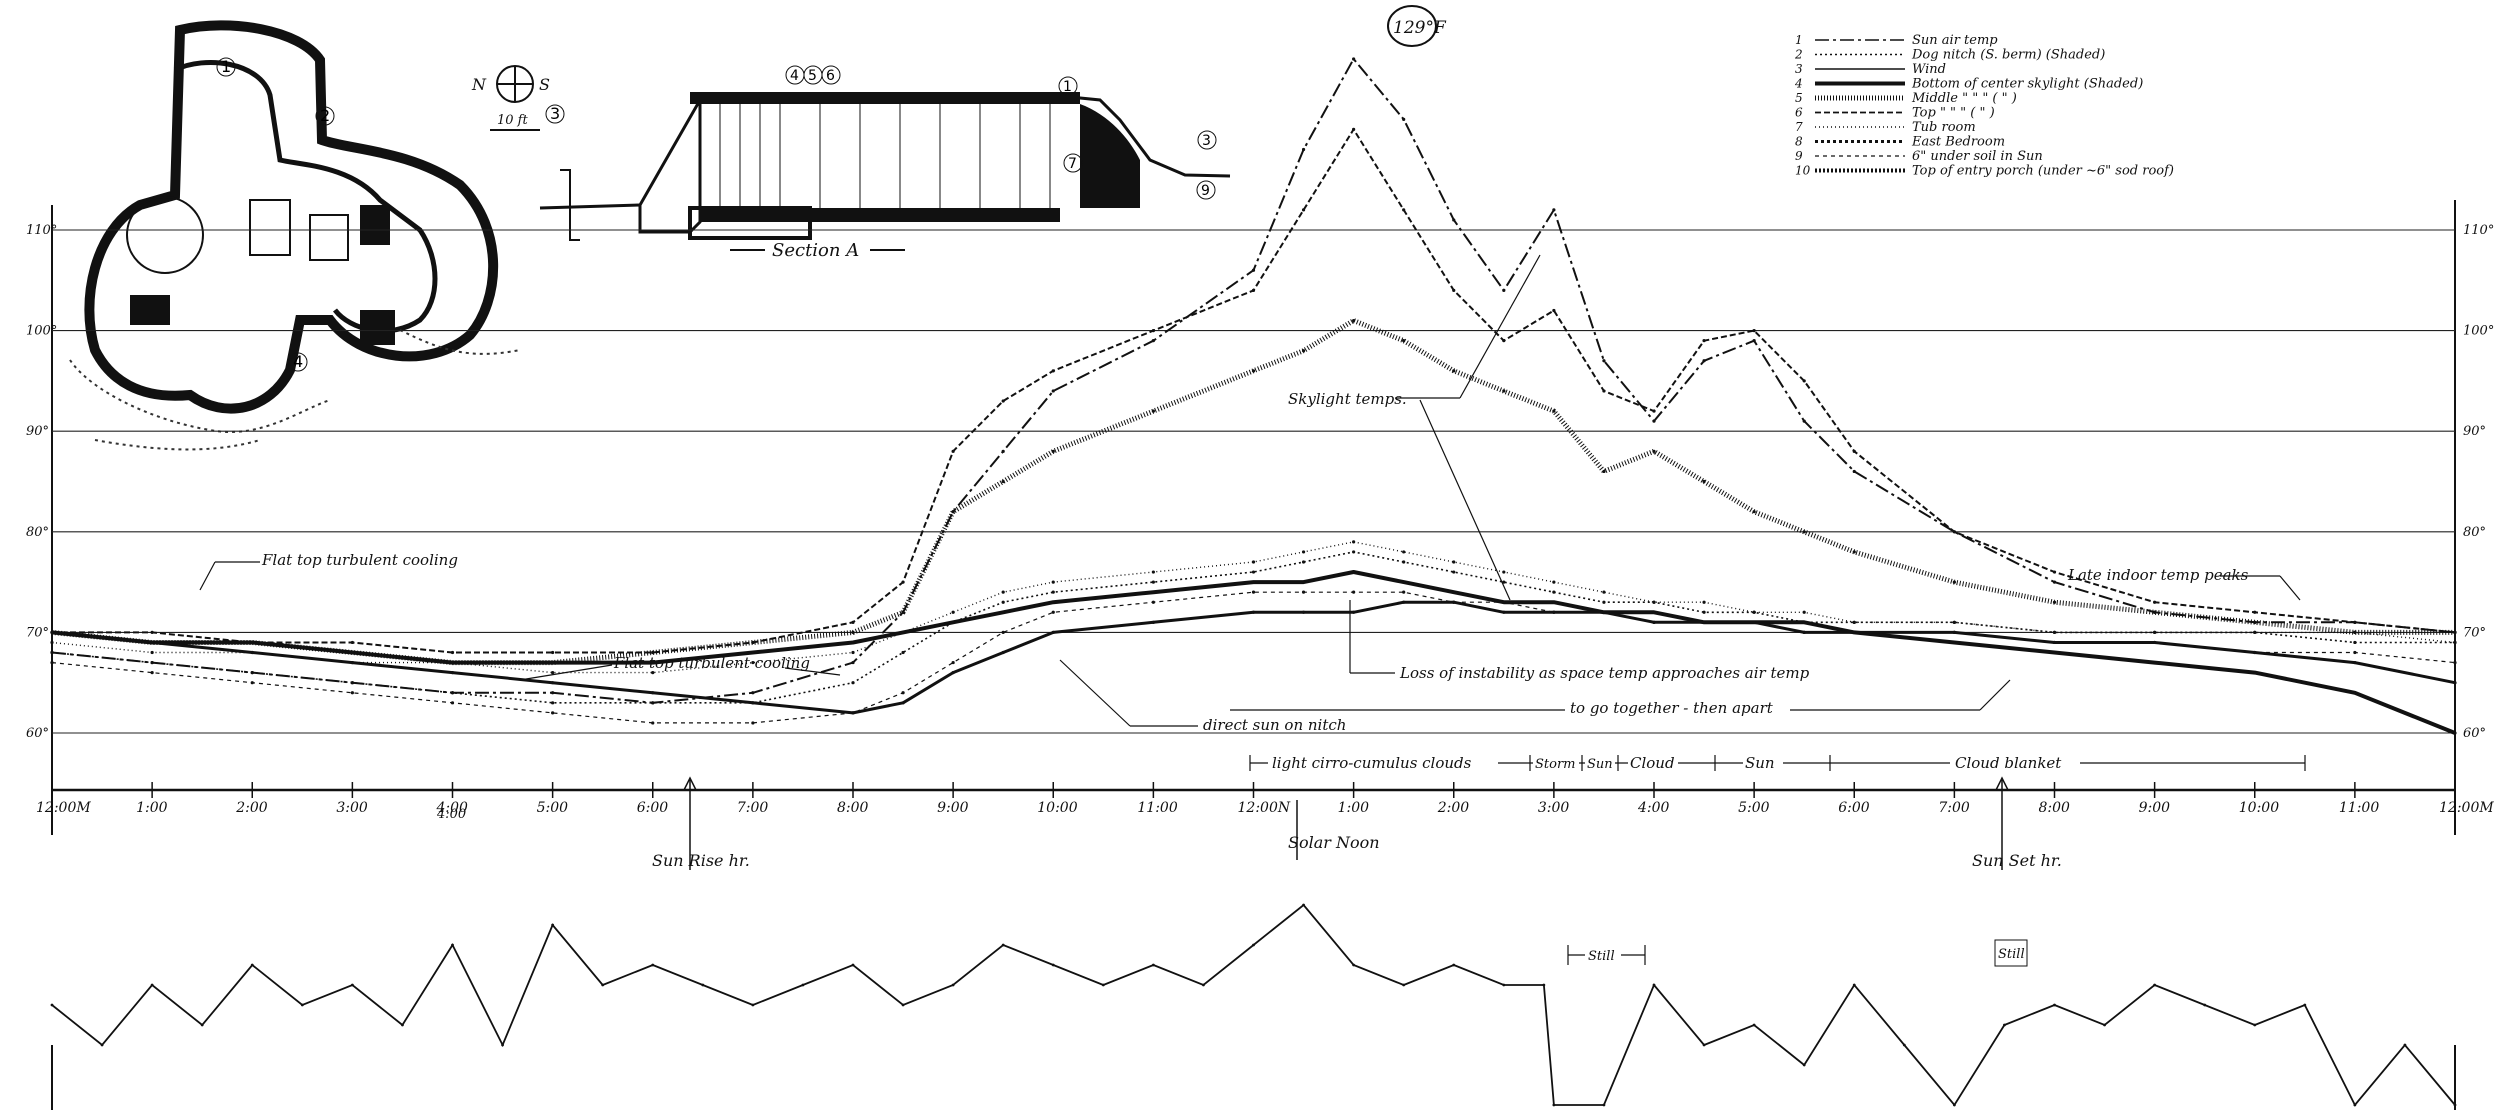 Image resolution: width=2515 pixels, height=1112 pixels. Describe the element at coordinates (1555, 764) in the screenshot. I see `sky-storm: Storm` at that location.